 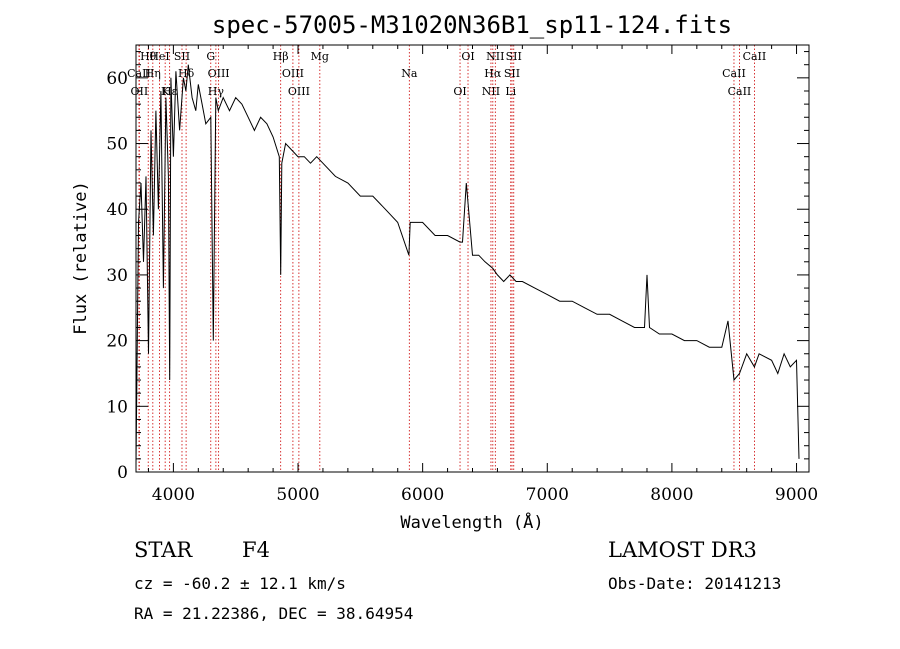 I want to click on line-marker-label: Hη, so click(x=153, y=73).